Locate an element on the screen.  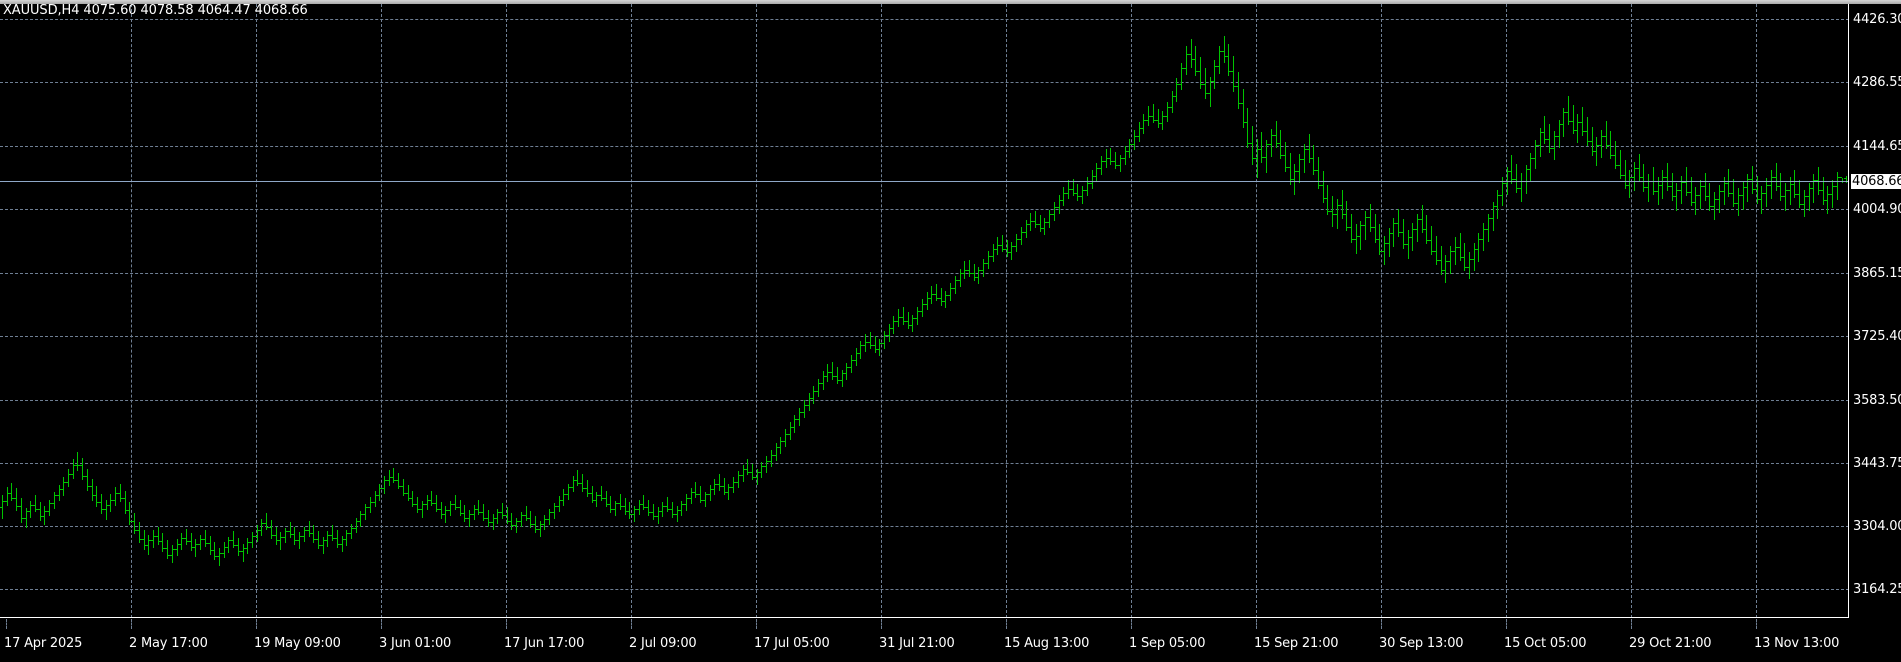
price-axis-label: 4144.65 is located at coordinates (1877, 147).